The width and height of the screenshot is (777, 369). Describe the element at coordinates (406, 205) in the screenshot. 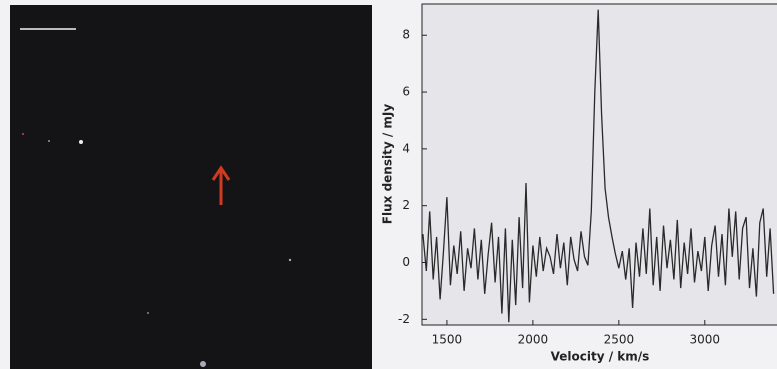

I see `y-tick-label: 2` at that location.